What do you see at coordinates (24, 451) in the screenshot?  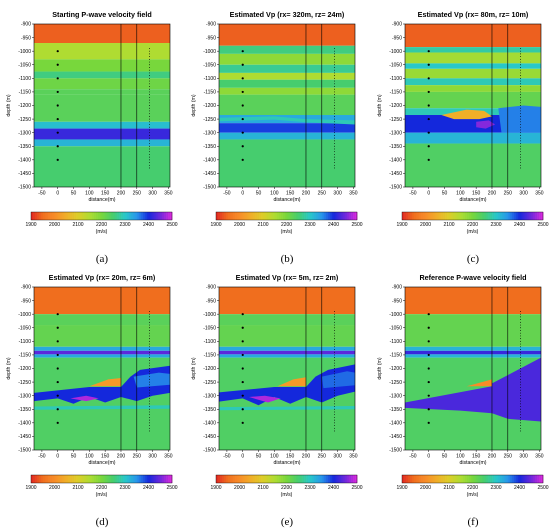 I see `y-tick-label: -1500` at bounding box center [24, 451].